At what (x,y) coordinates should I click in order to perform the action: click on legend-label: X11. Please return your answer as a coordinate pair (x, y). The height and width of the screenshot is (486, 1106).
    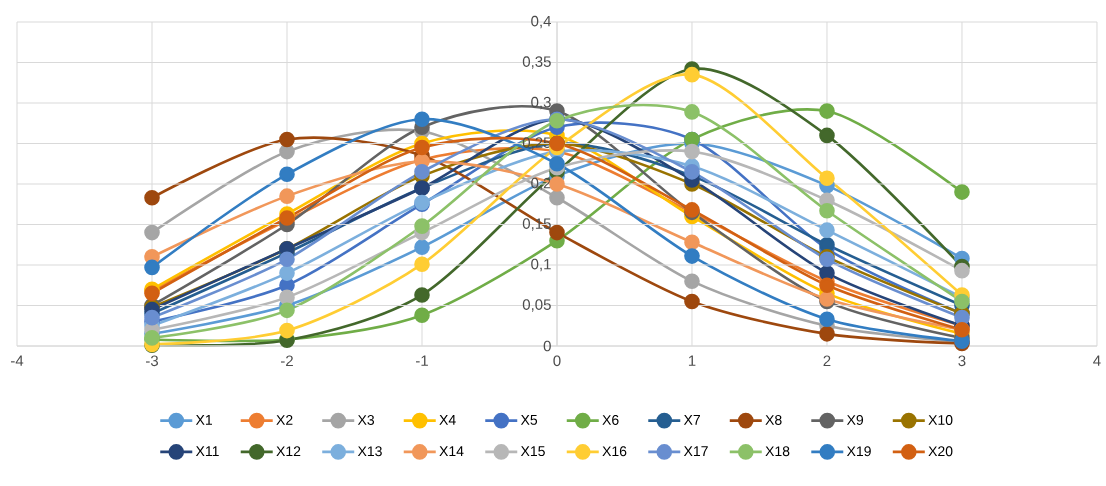
    Looking at the image, I should click on (207, 451).